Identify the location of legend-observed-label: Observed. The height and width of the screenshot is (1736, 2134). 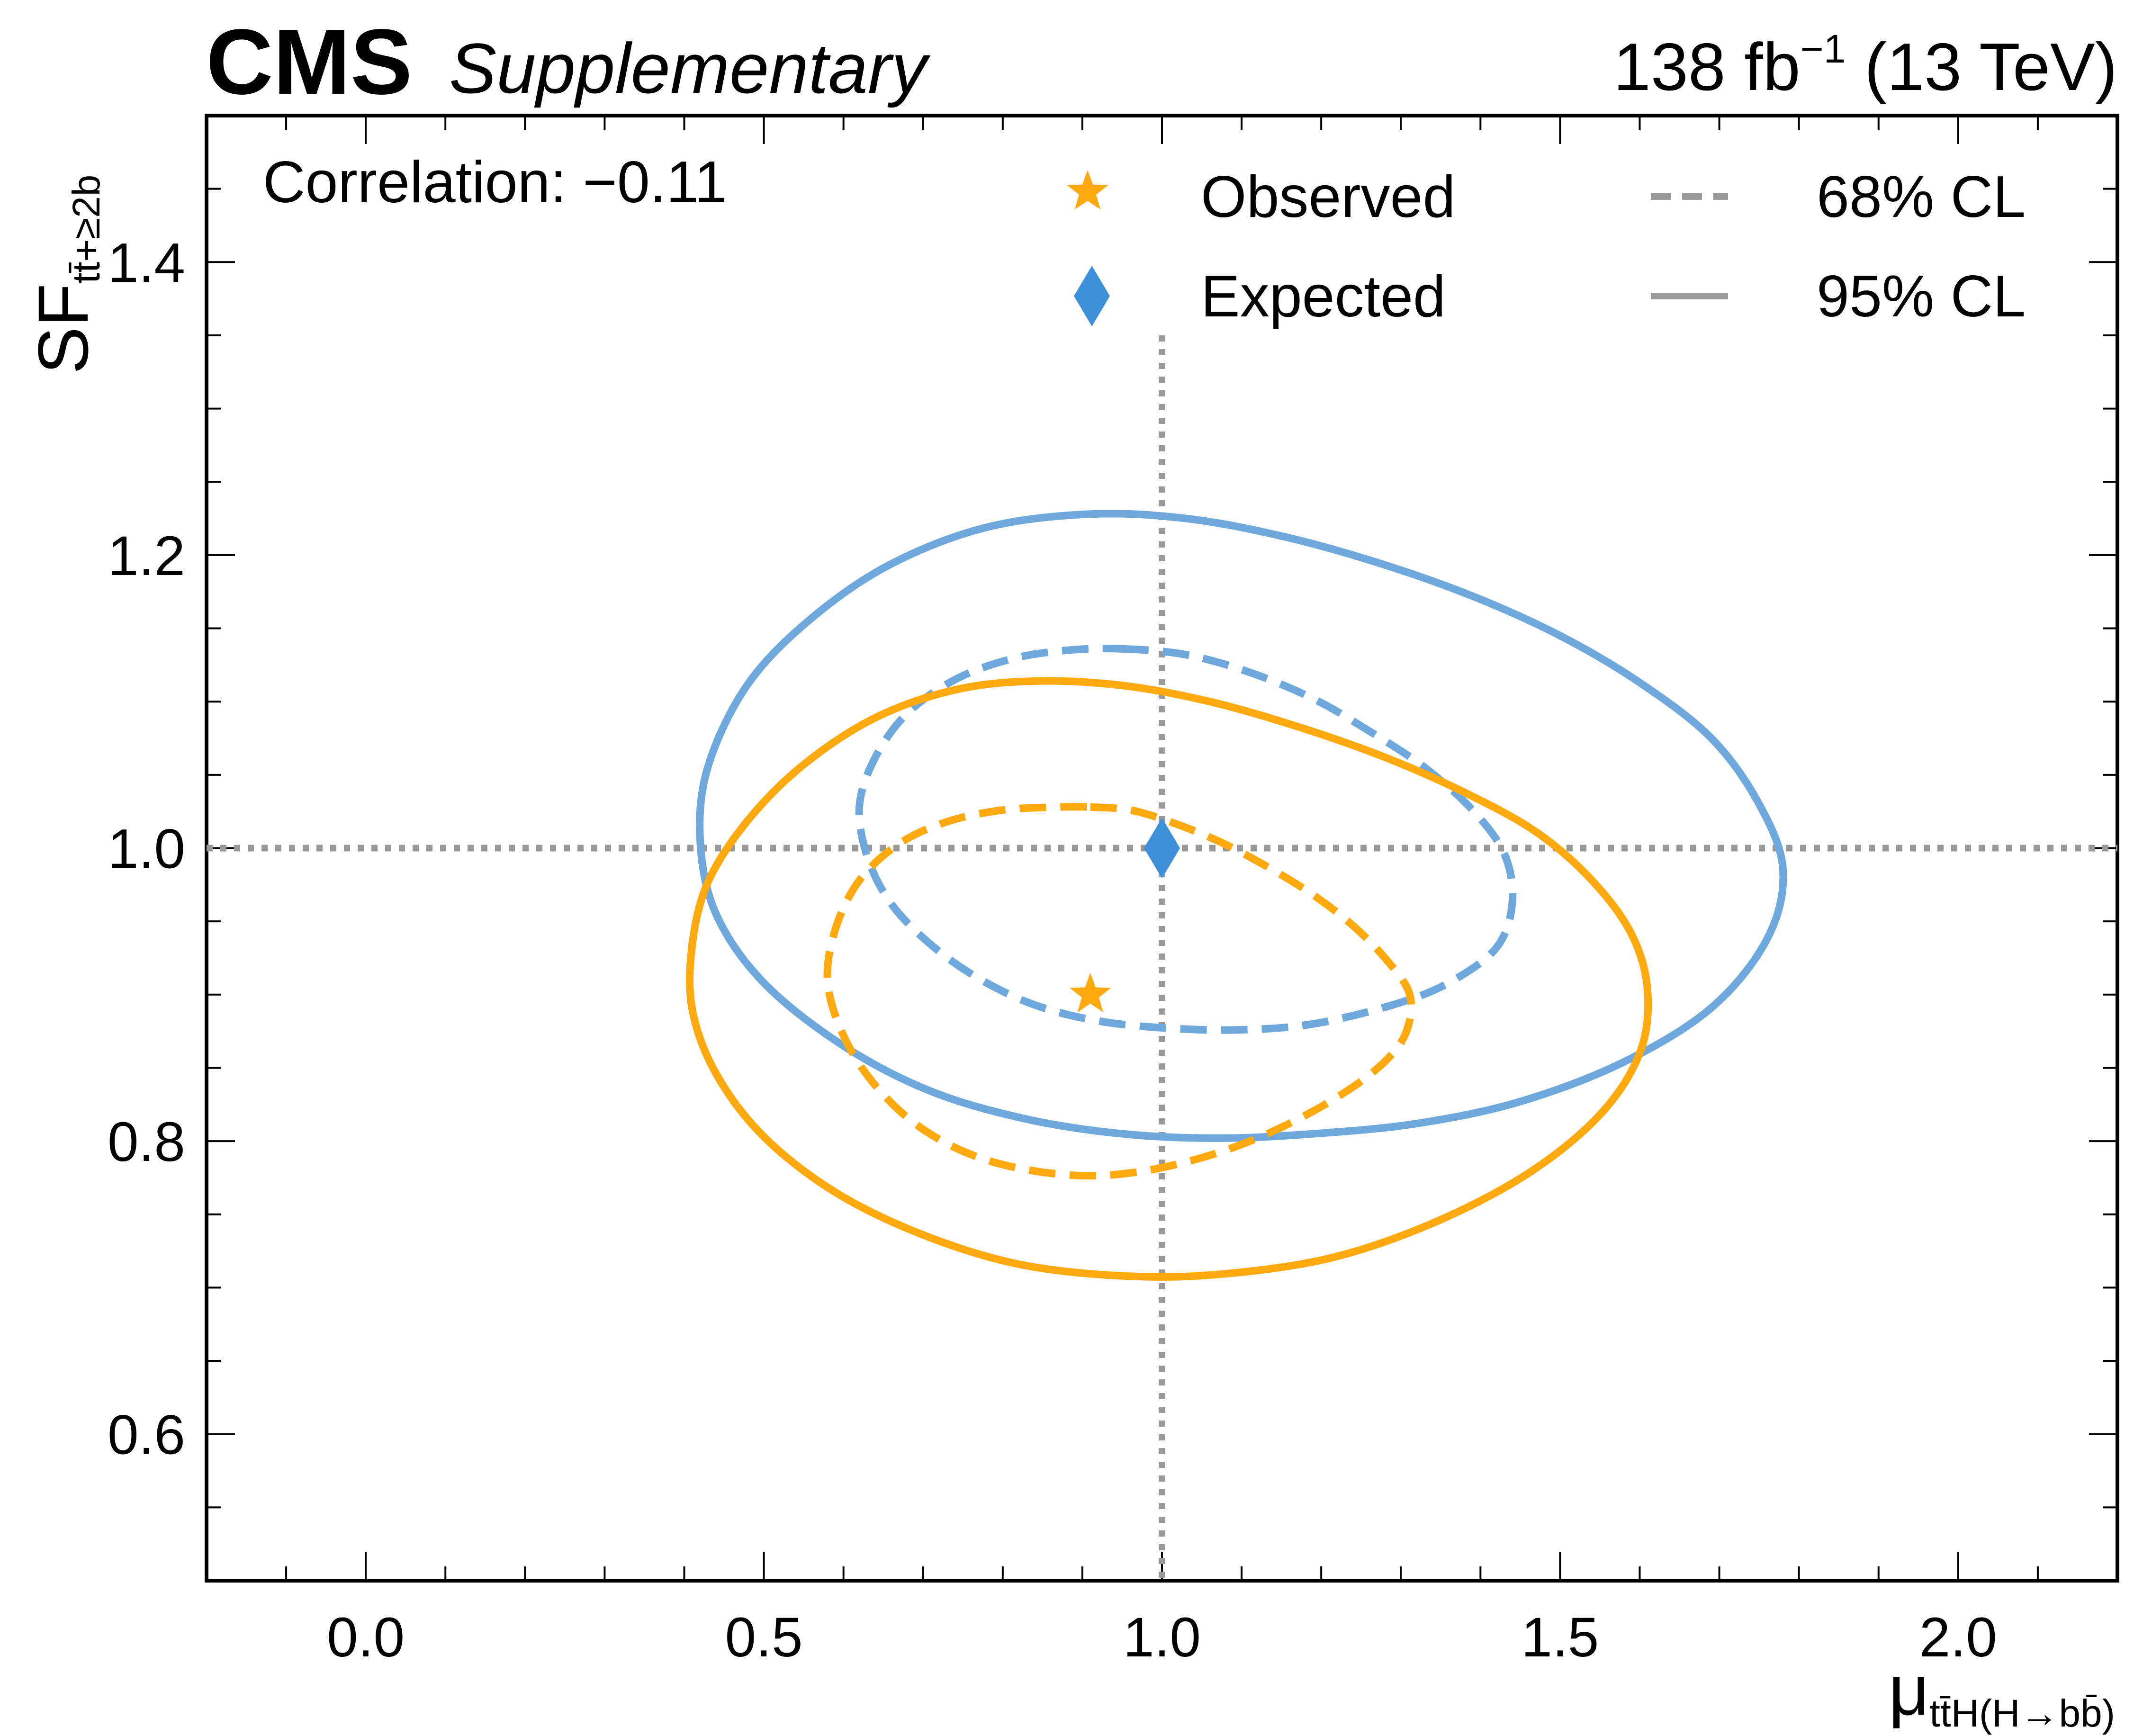
(1328, 197).